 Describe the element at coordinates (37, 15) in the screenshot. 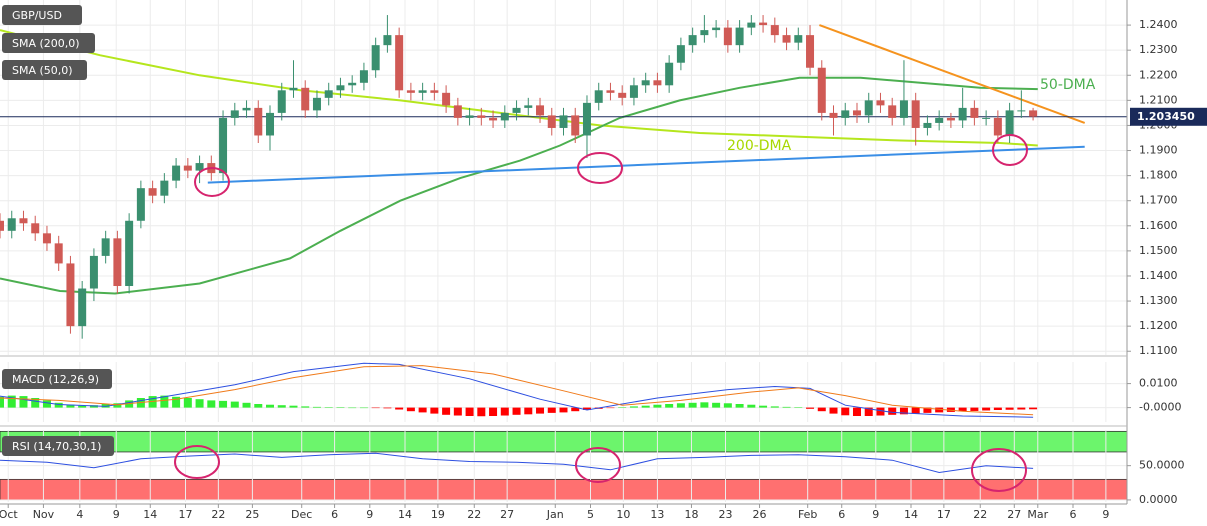

I see `legend-label: GBP/USD` at that location.